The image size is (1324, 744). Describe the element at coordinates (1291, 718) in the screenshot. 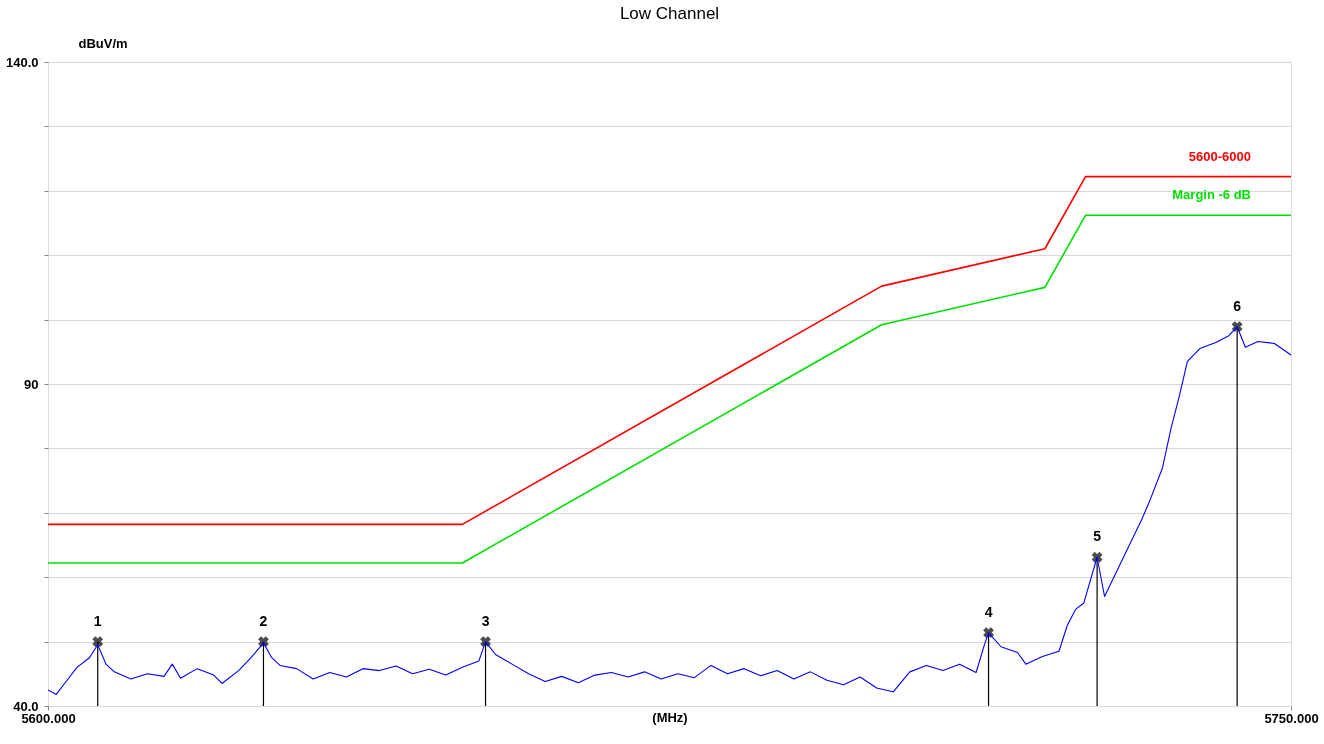

I see `x-tick-label: 5750.000` at that location.